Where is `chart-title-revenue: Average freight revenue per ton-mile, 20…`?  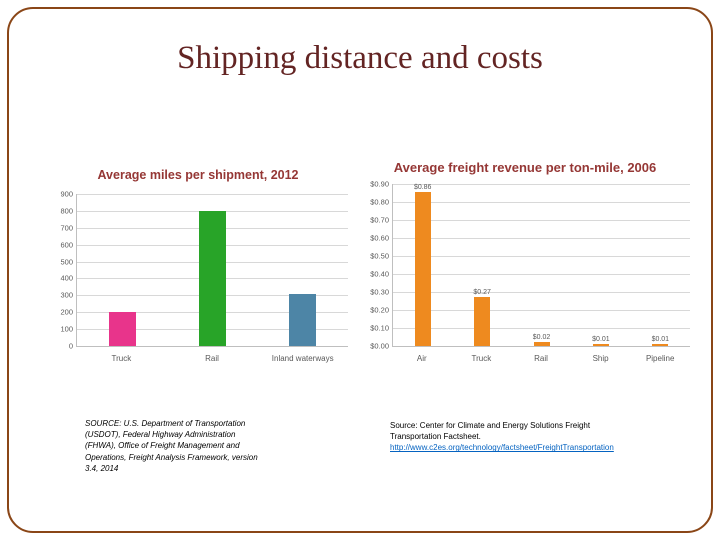
chart-title-revenue: Average freight revenue per ton-mile, 20… is located at coordinates (525, 167).